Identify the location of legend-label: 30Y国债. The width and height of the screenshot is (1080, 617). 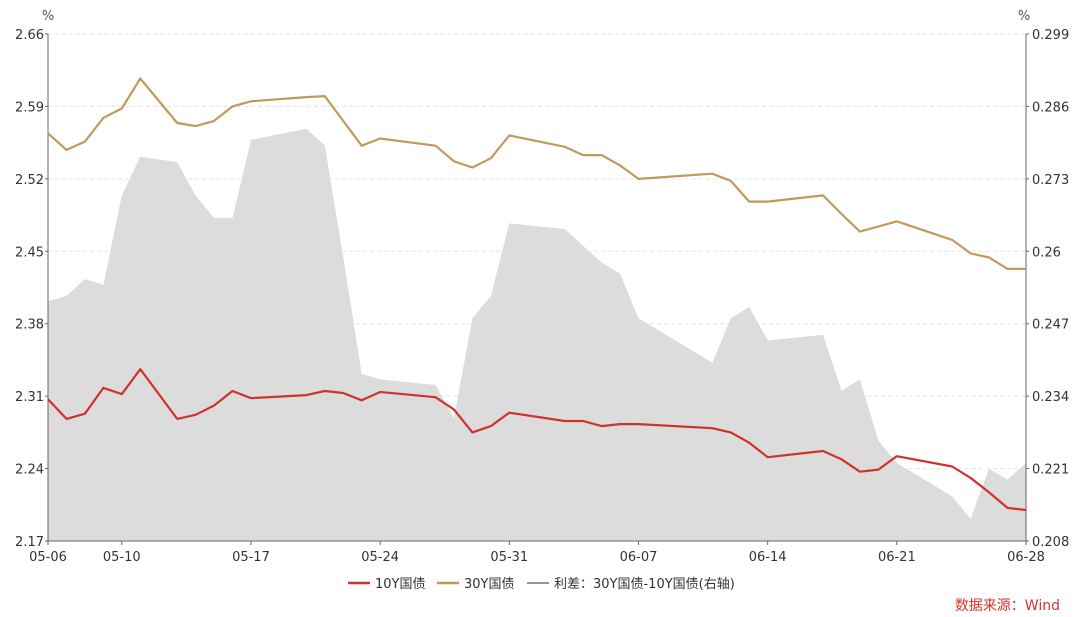
(489, 584).